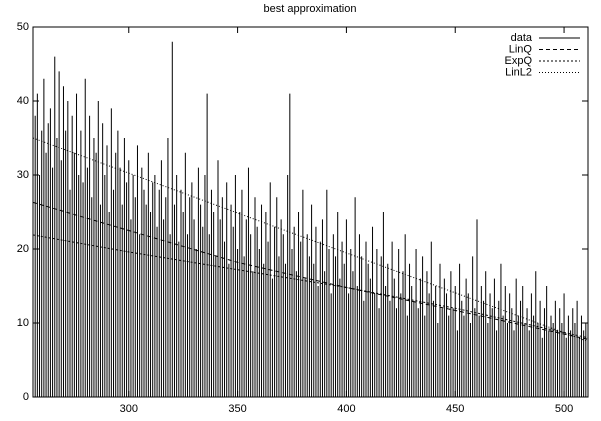 The height and width of the screenshot is (421, 601). Describe the element at coordinates (23, 249) in the screenshot. I see `y-tick-label: 20` at that location.